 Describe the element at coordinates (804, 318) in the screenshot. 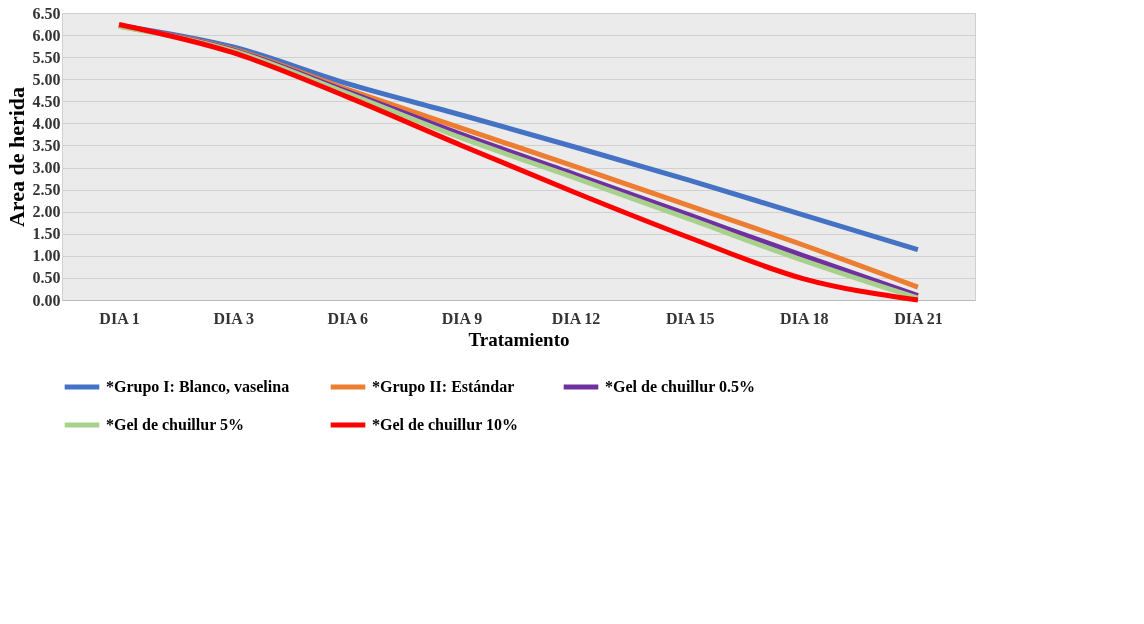

I see `x-tick-label: DIA 18` at that location.